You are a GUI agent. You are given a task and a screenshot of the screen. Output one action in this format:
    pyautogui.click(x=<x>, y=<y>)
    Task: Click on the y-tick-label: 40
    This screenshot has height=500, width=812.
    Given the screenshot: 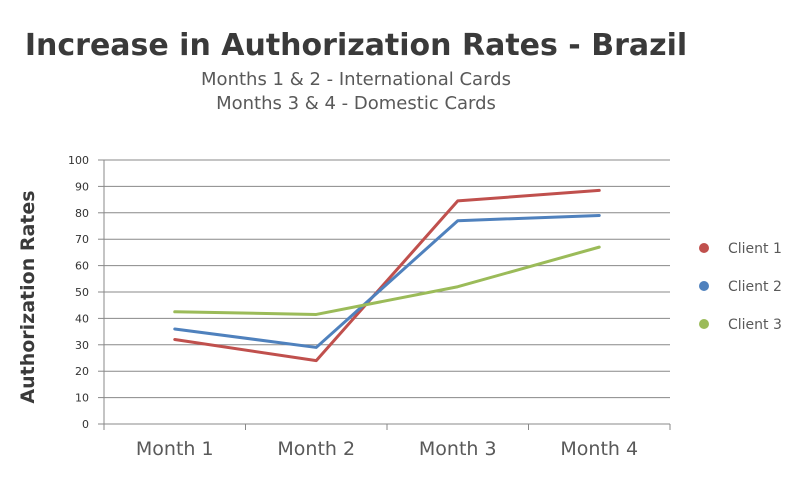 What is the action you would take?
    pyautogui.click(x=82, y=318)
    